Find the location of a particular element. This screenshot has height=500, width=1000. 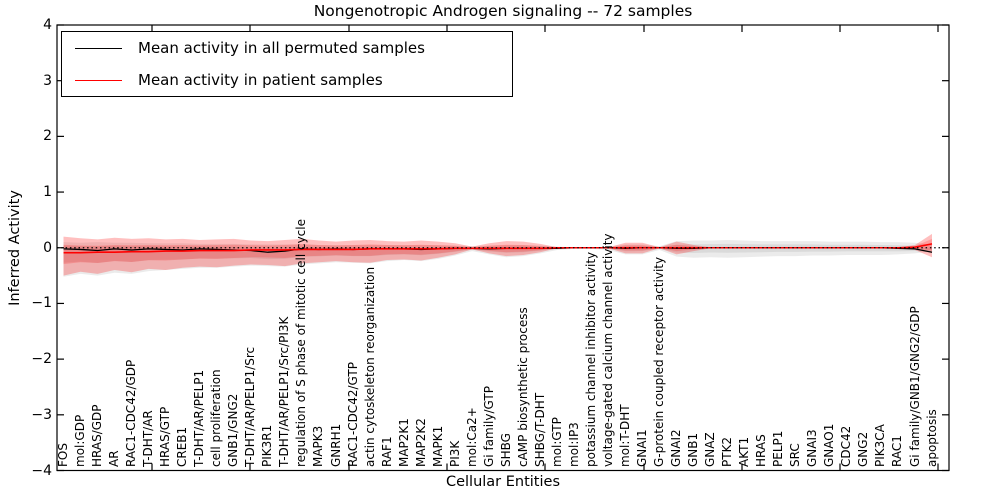

legend-item: Mean activity in all permuted samples is located at coordinates (287, 48).